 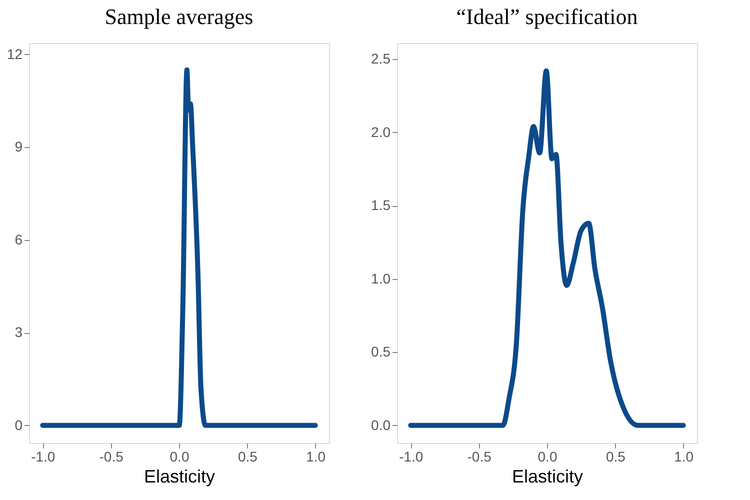 I want to click on y-tick-label: 1.5, so click(x=381, y=205).